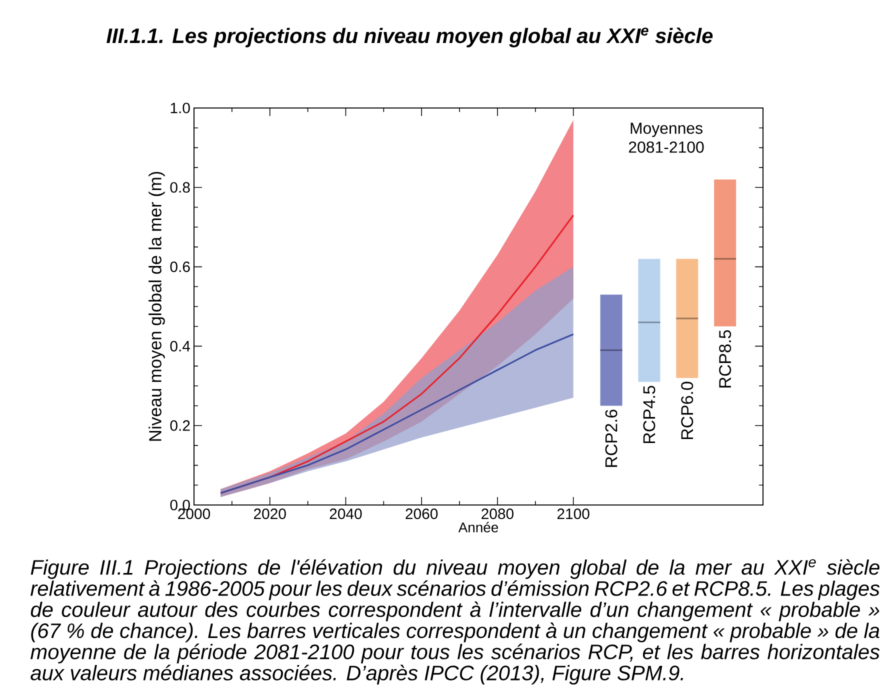 The width and height of the screenshot is (894, 699). I want to click on x-tick-label: 2000, so click(194, 514).